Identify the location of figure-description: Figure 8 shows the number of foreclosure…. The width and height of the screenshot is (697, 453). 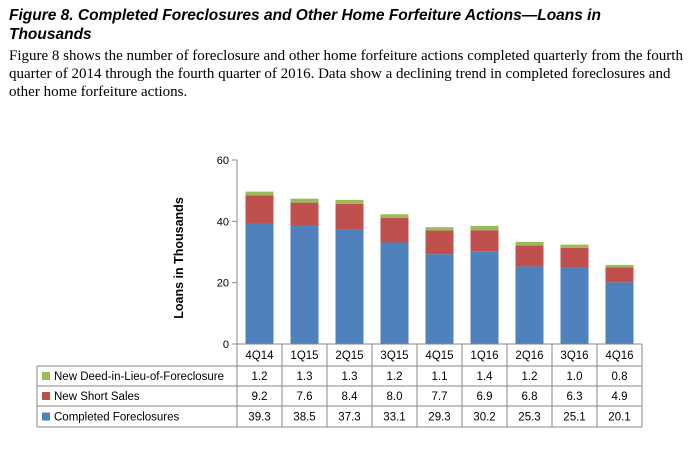
(346, 74).